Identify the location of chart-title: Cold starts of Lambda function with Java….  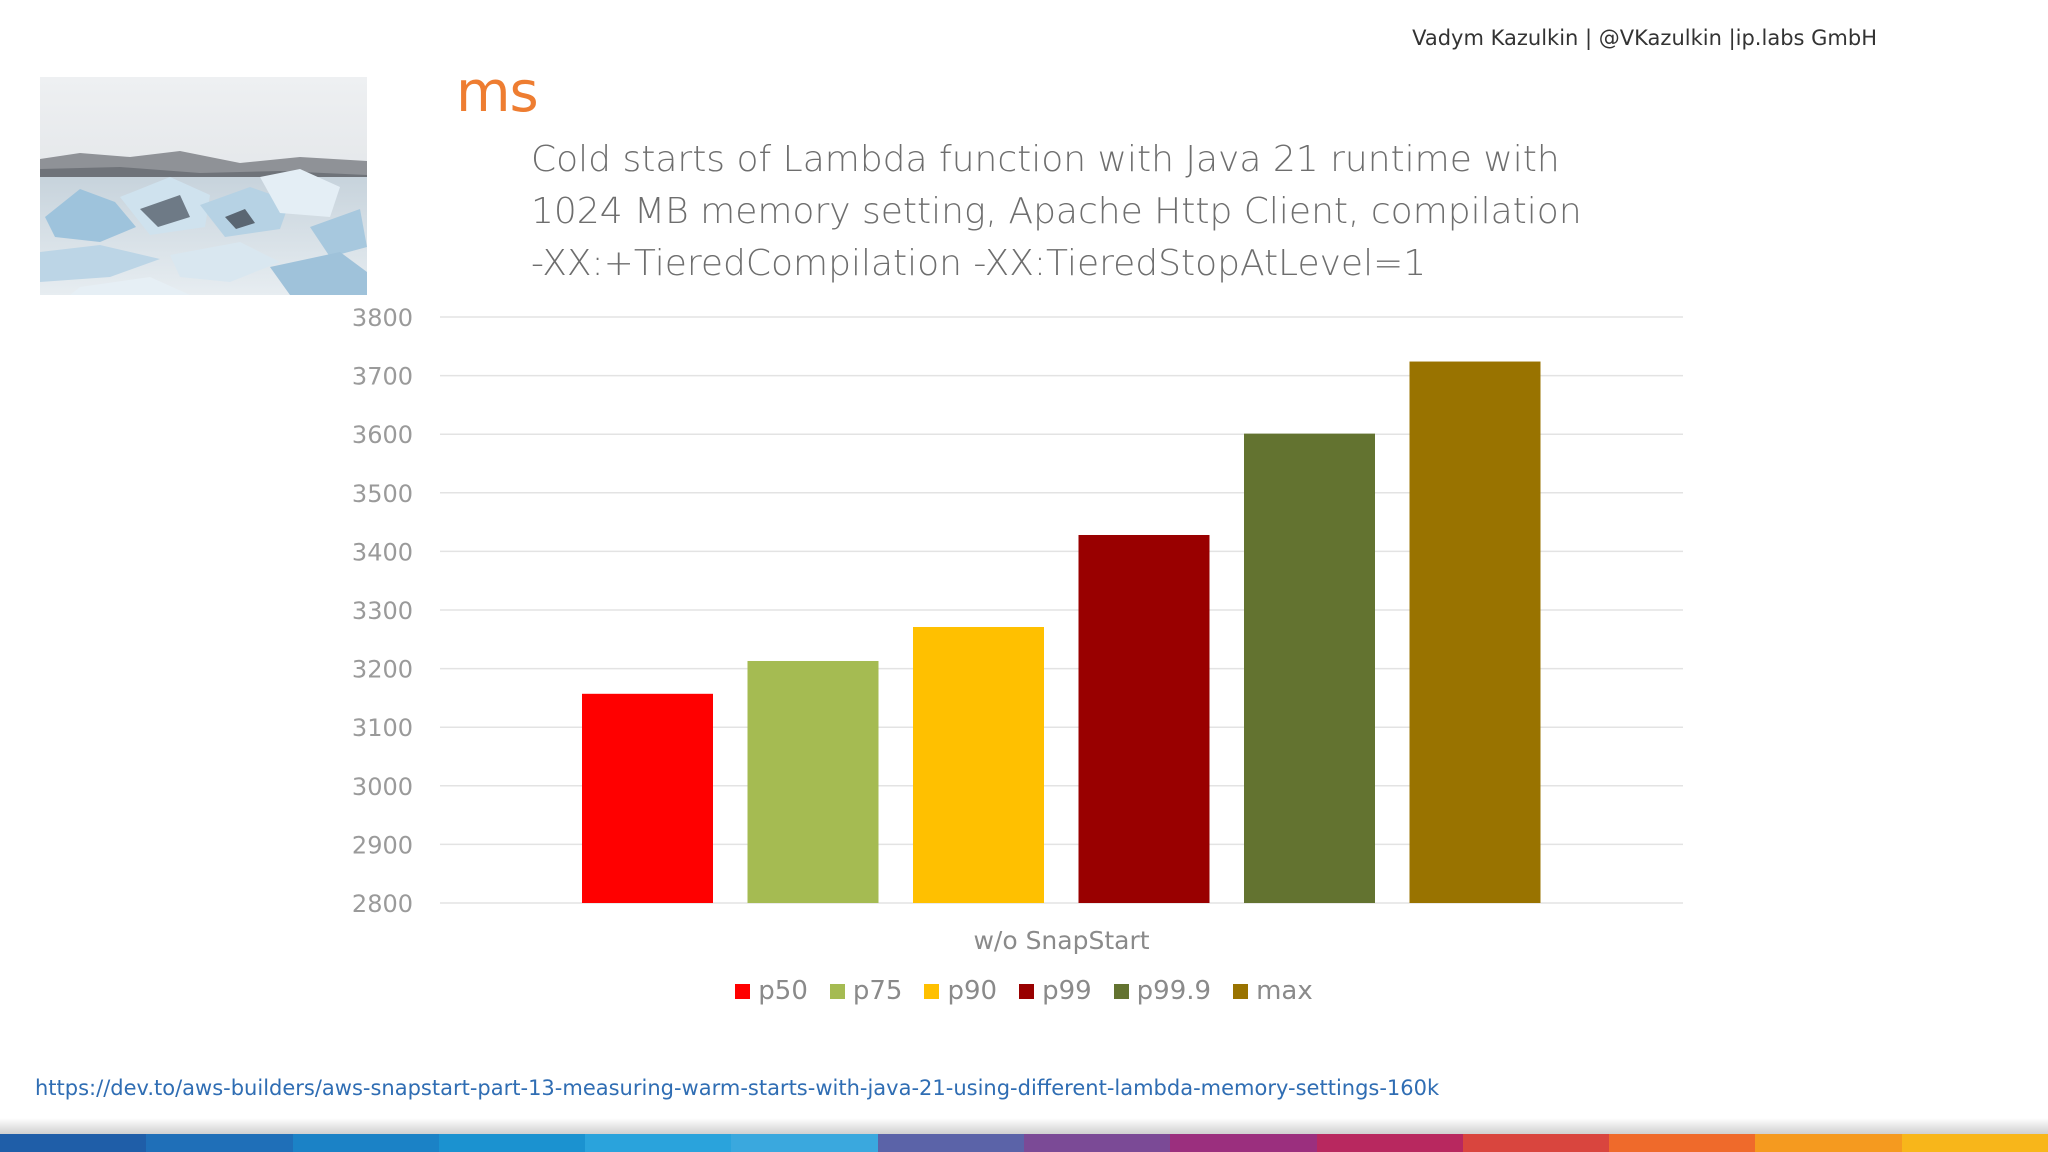
(1081, 212).